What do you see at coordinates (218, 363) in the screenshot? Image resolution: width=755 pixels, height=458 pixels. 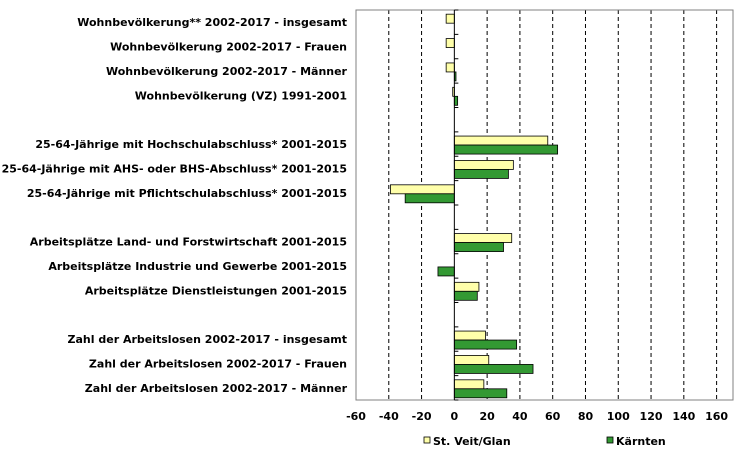 I see `category-label: Zahl der Arbeitslosen 2002-2017 - Frauen` at bounding box center [218, 363].